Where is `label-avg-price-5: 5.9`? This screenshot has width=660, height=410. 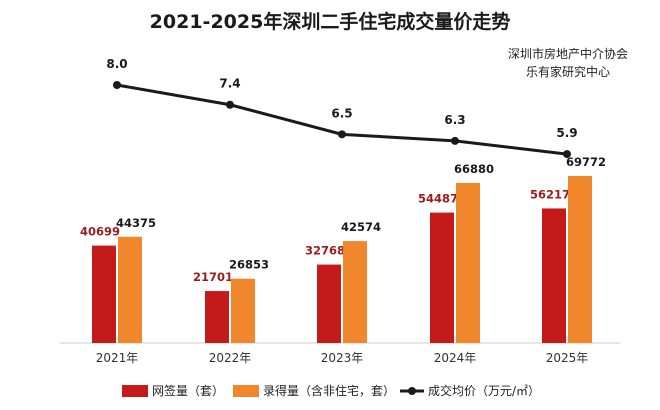
label-avg-price-5: 5.9 is located at coordinates (566, 133).